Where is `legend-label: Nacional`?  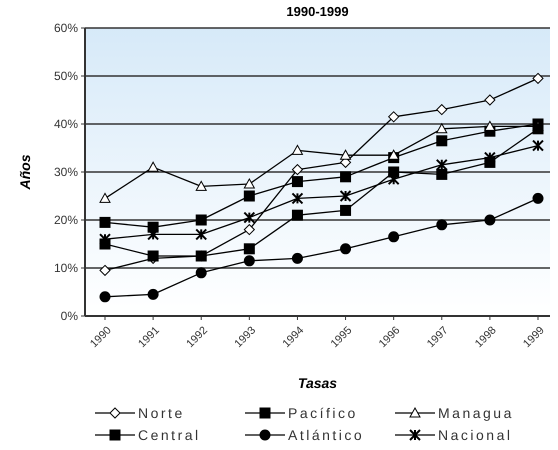
legend-label: Nacional is located at coordinates (475, 434).